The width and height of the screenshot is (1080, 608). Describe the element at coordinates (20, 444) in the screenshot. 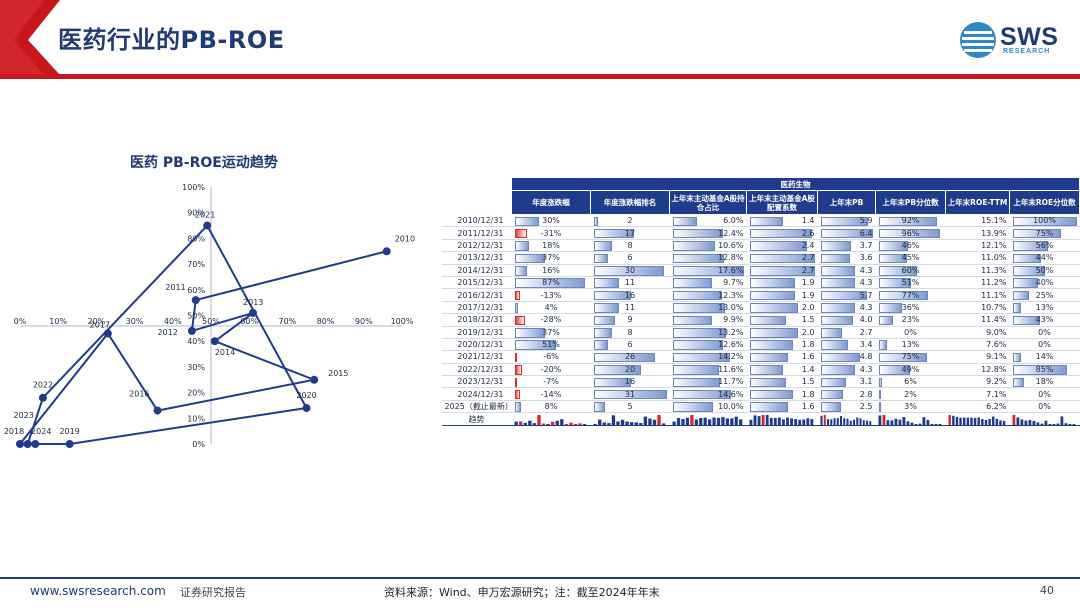

I see `point-2018` at that location.